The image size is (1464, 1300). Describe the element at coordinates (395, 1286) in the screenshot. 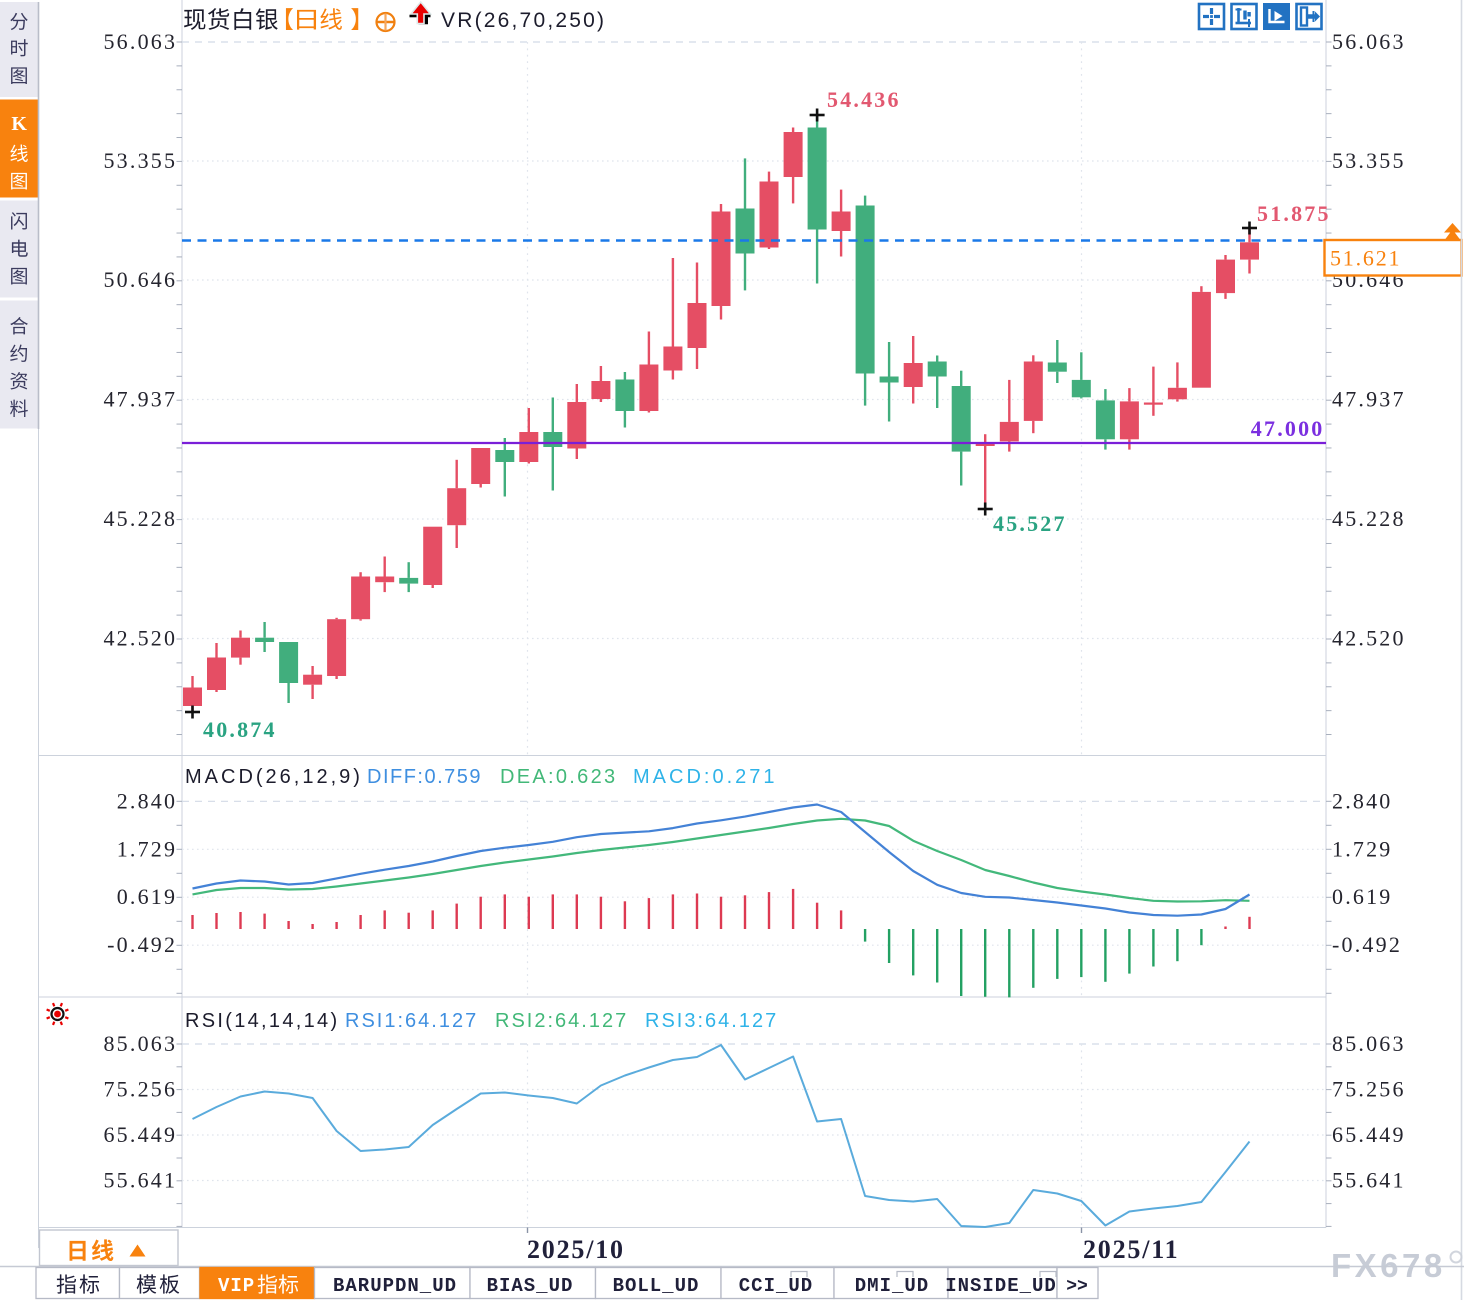

I see `svg-text: BARUPDN_UD` at that location.